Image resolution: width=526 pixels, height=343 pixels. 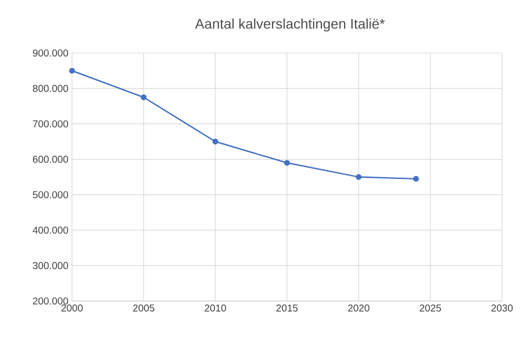 I want to click on y-tick-label: 600.000, so click(x=50, y=159).